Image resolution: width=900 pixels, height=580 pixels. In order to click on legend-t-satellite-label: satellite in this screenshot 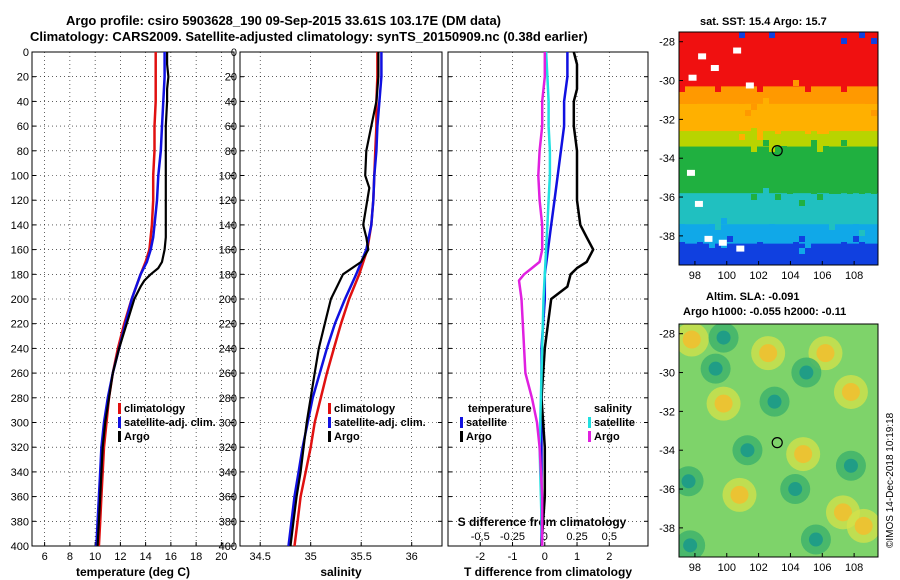, I will do `click(486, 423)`.